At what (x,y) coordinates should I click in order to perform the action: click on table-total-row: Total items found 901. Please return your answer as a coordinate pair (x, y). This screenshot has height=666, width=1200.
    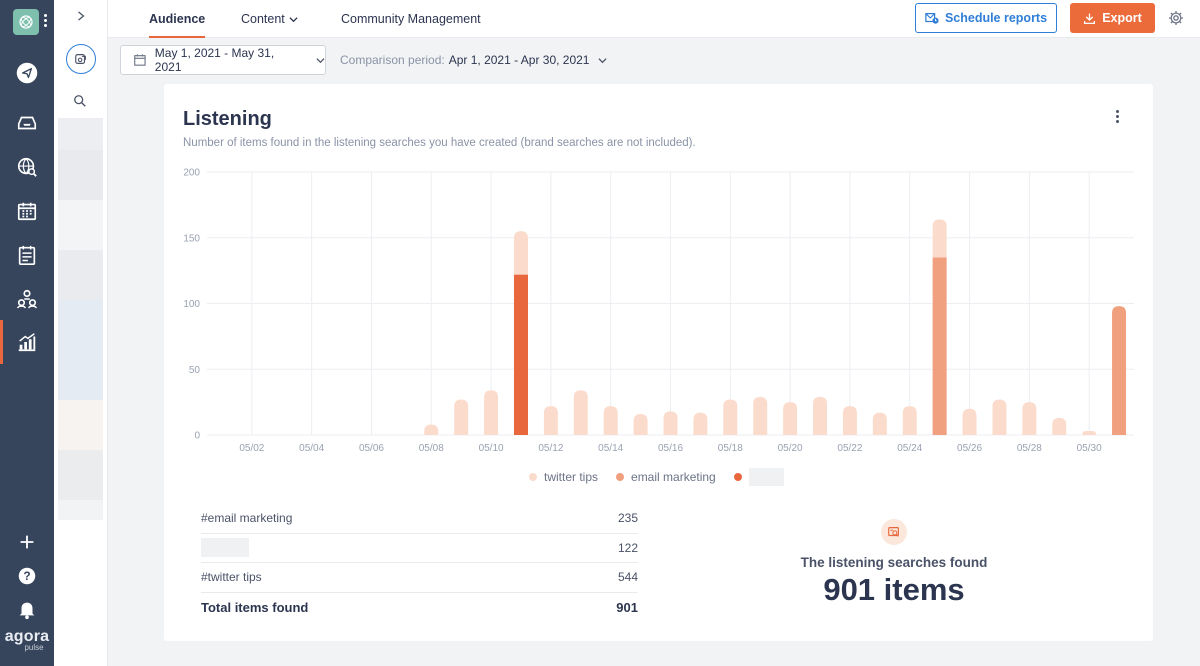
    Looking at the image, I should click on (419, 608).